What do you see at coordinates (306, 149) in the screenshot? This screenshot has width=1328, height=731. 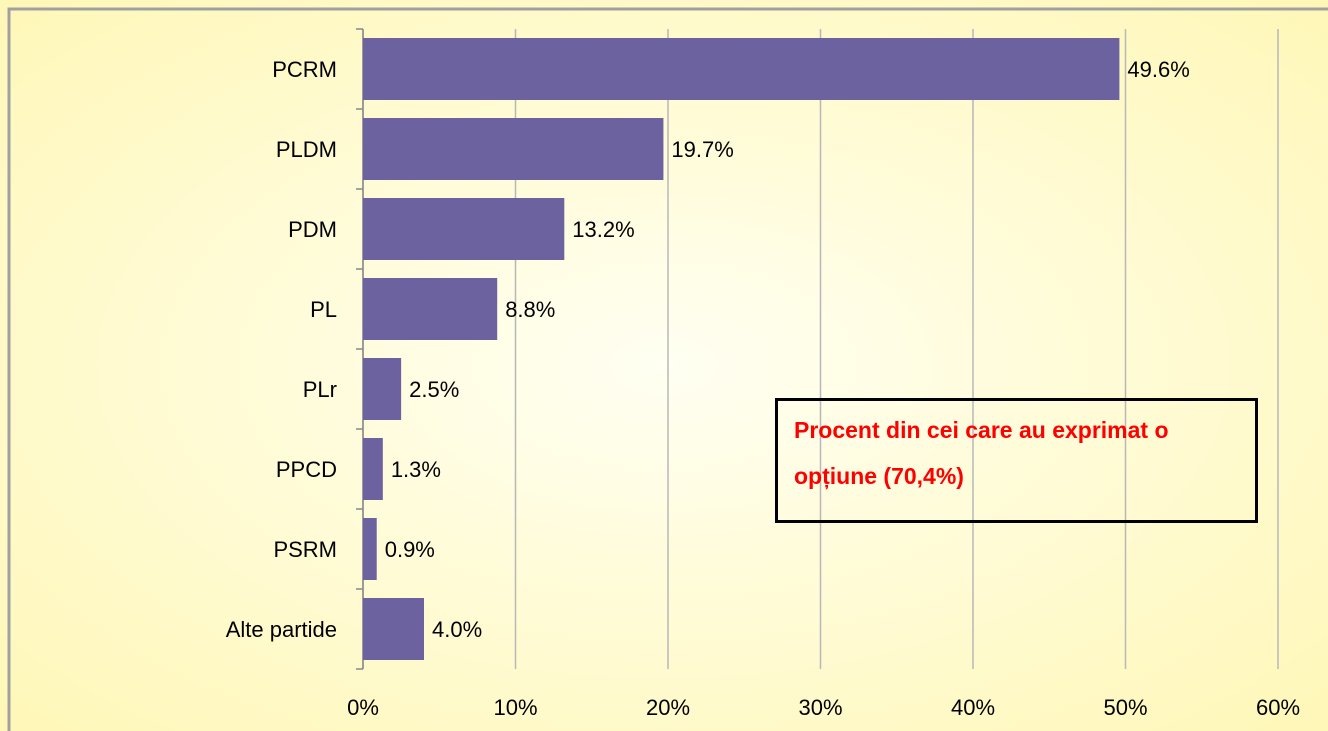 I see `y-tick-label: PLDM` at bounding box center [306, 149].